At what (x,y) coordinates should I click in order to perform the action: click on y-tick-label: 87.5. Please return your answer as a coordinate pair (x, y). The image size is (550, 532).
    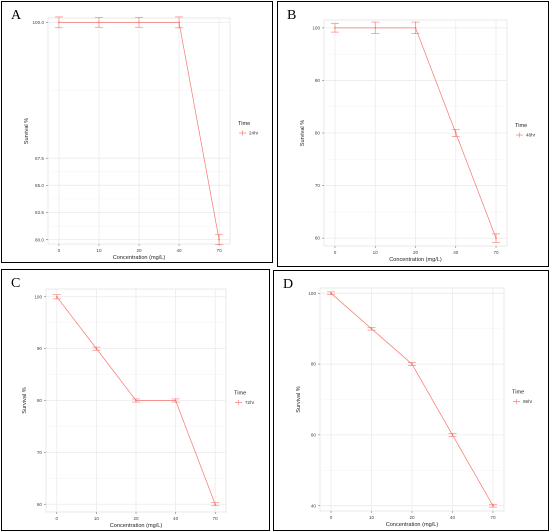
    Looking at the image, I should click on (39, 158).